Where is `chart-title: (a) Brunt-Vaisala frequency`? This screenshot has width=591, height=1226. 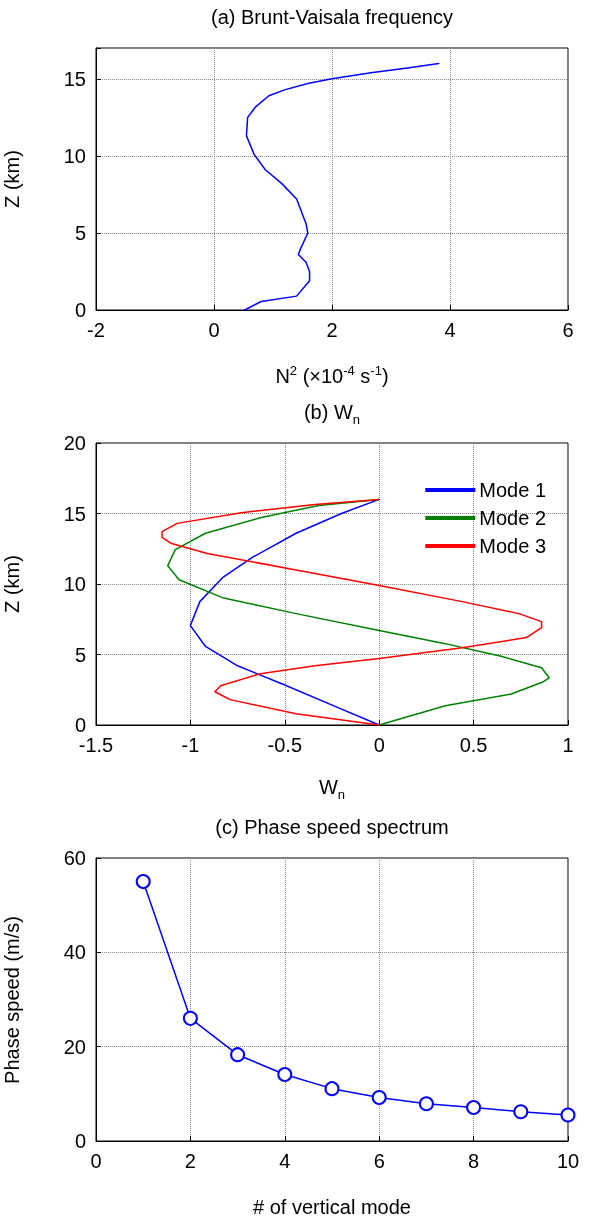
chart-title: (a) Brunt-Vaisala frequency is located at coordinates (332, 17).